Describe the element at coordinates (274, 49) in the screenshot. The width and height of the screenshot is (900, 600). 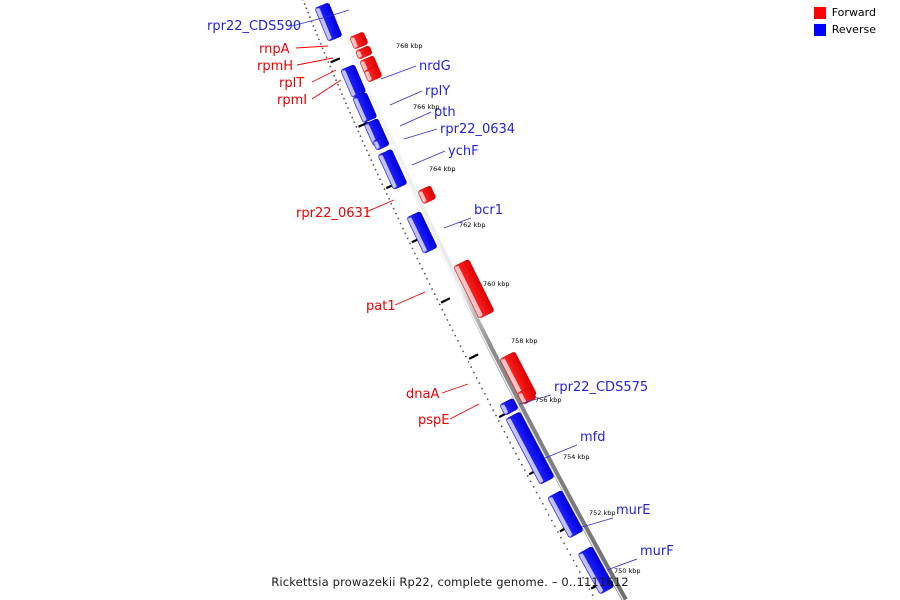
I see `gene-label: rnpA` at that location.